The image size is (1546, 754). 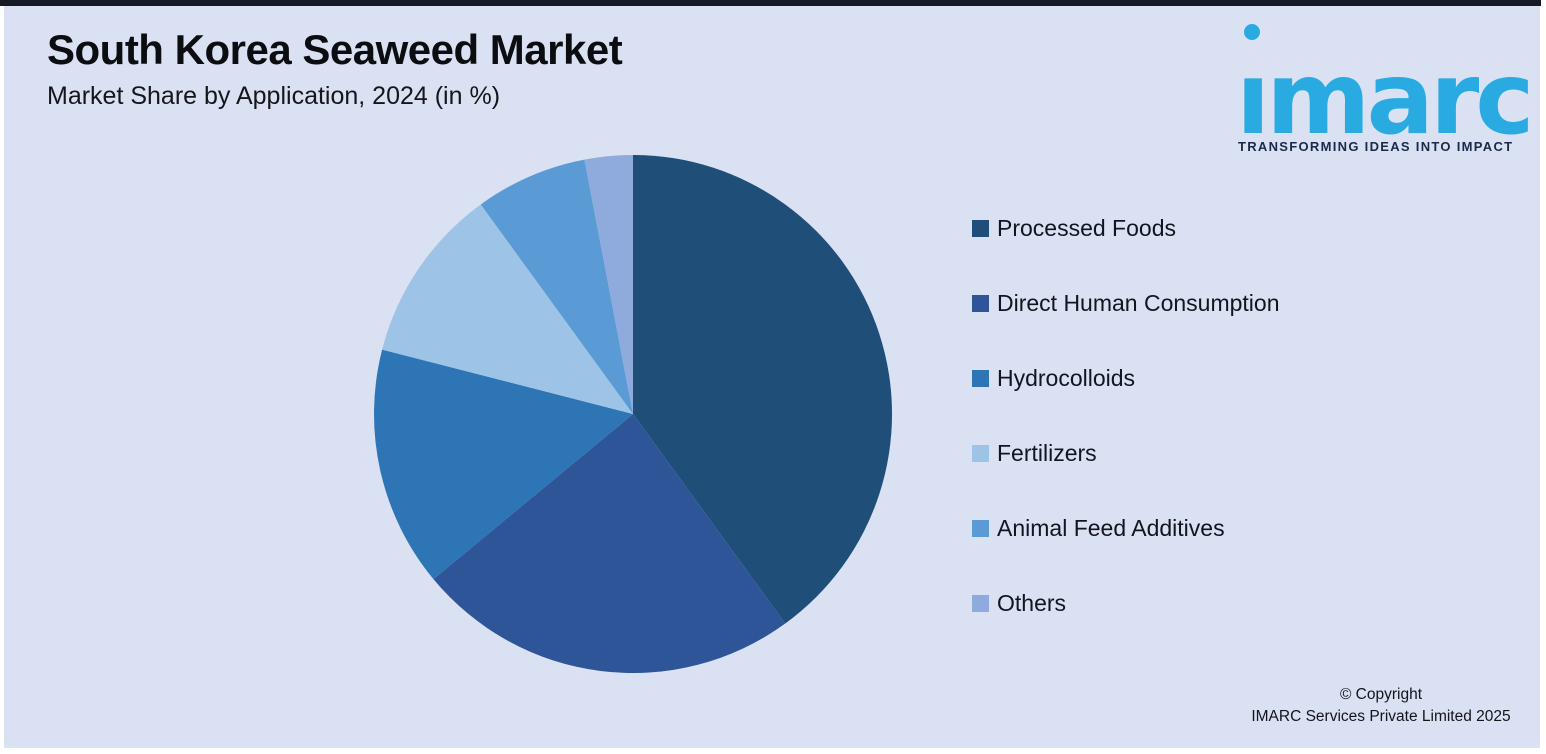 What do you see at coordinates (1032, 603) in the screenshot?
I see `legend-label-others: Others` at bounding box center [1032, 603].